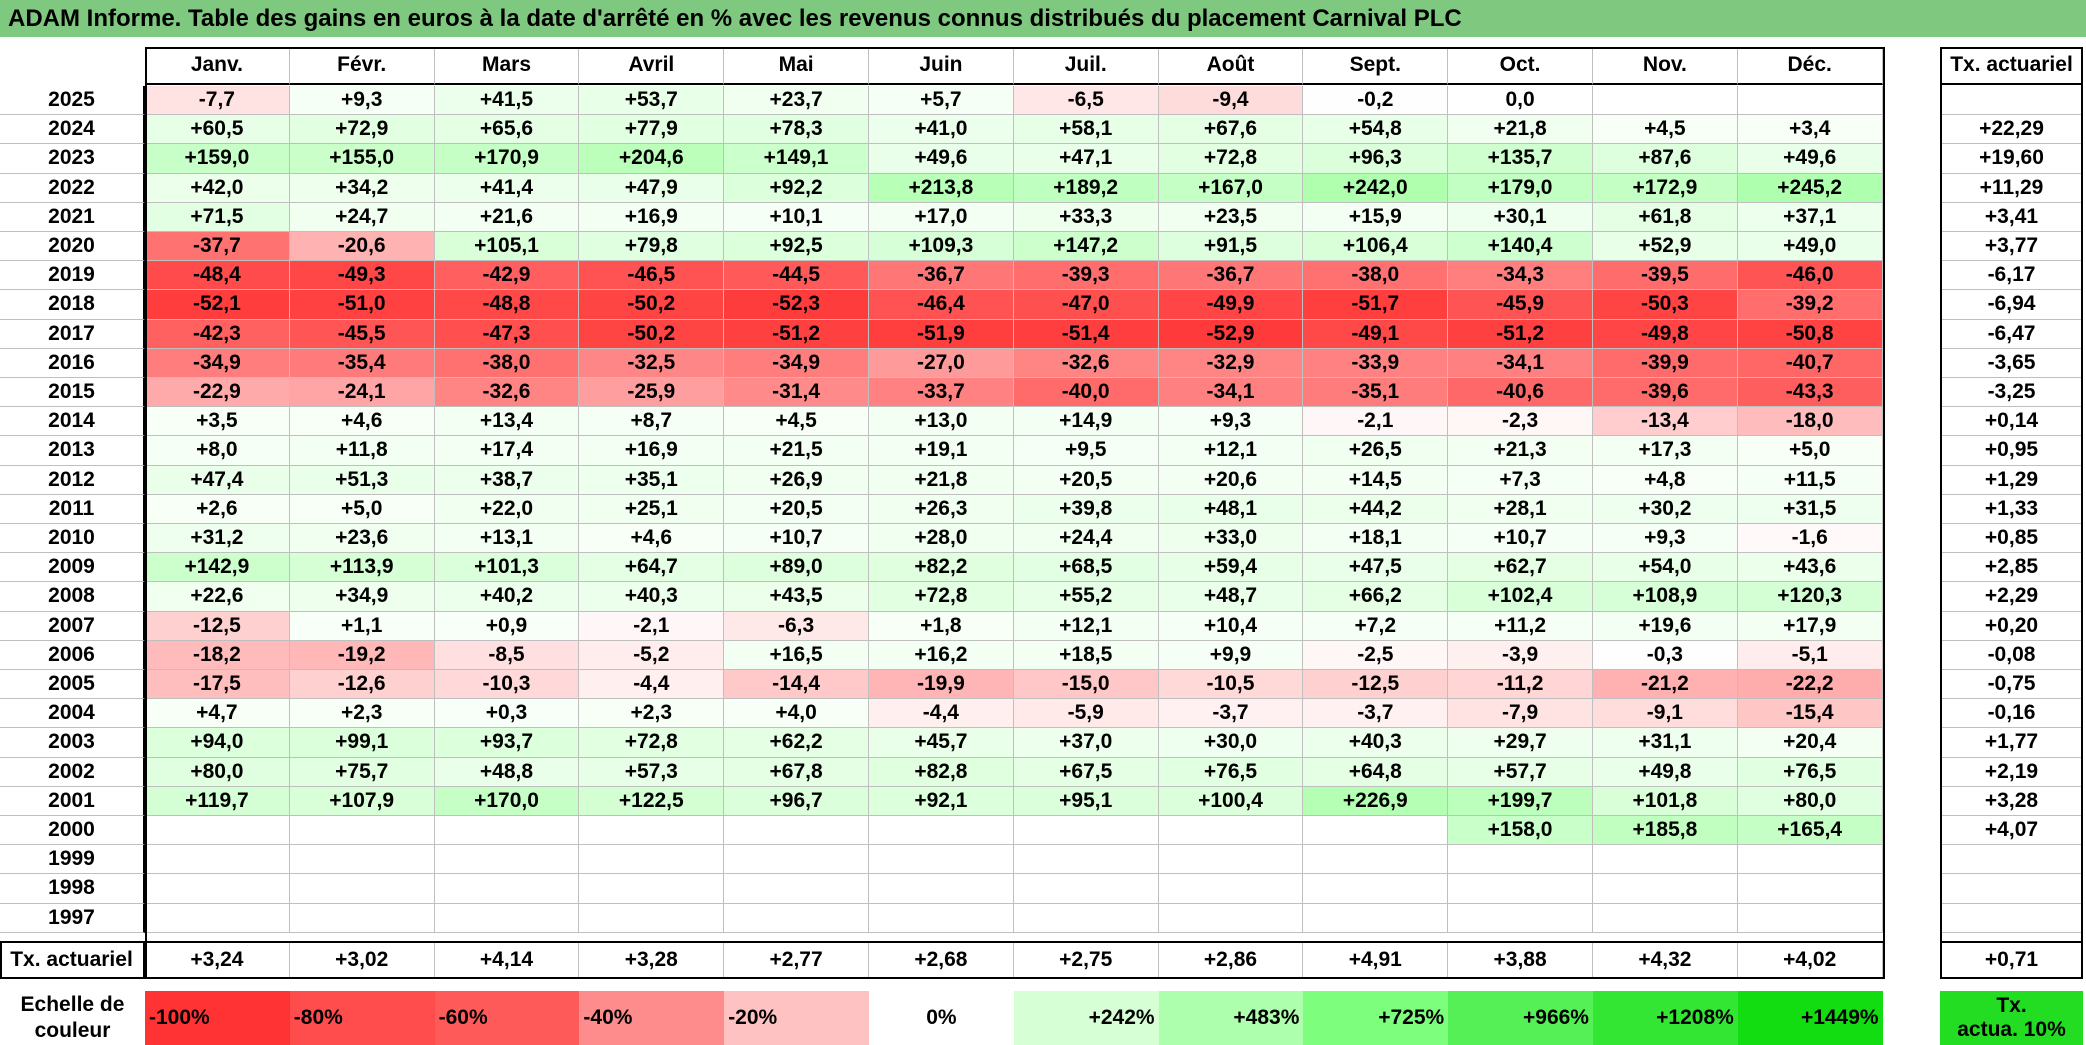 Image resolution: width=2086 pixels, height=1045 pixels. What do you see at coordinates (507, 159) in the screenshot?
I see `gain-cell: +170,9` at bounding box center [507, 159].